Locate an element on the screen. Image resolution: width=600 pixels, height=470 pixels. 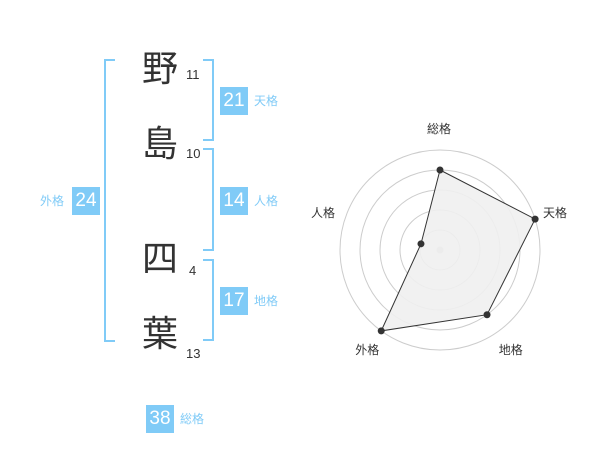
soukaku-value: 38 is located at coordinates (160, 419).